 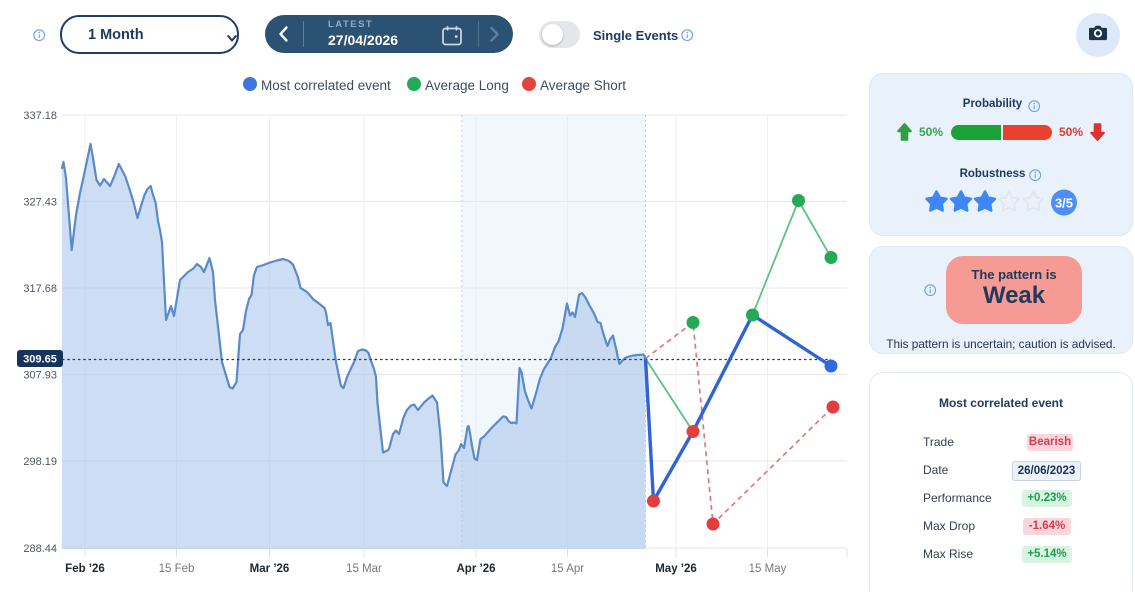 I want to click on svg-text: 337.18, so click(x=40, y=116).